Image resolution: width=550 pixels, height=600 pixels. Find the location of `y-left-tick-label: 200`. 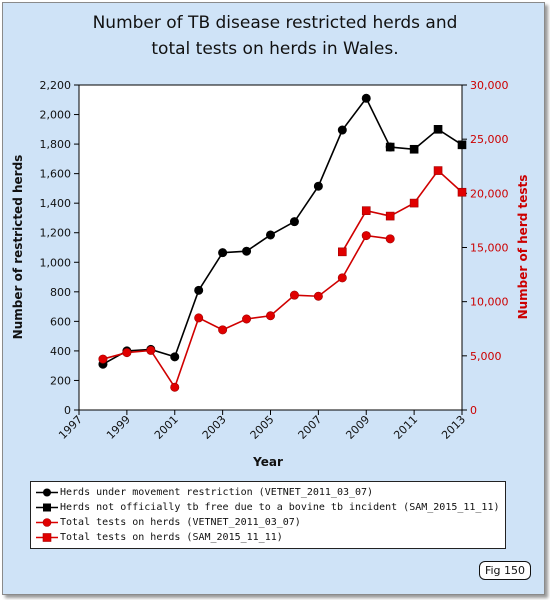

y-left-tick-label: 200 is located at coordinates (60, 380).